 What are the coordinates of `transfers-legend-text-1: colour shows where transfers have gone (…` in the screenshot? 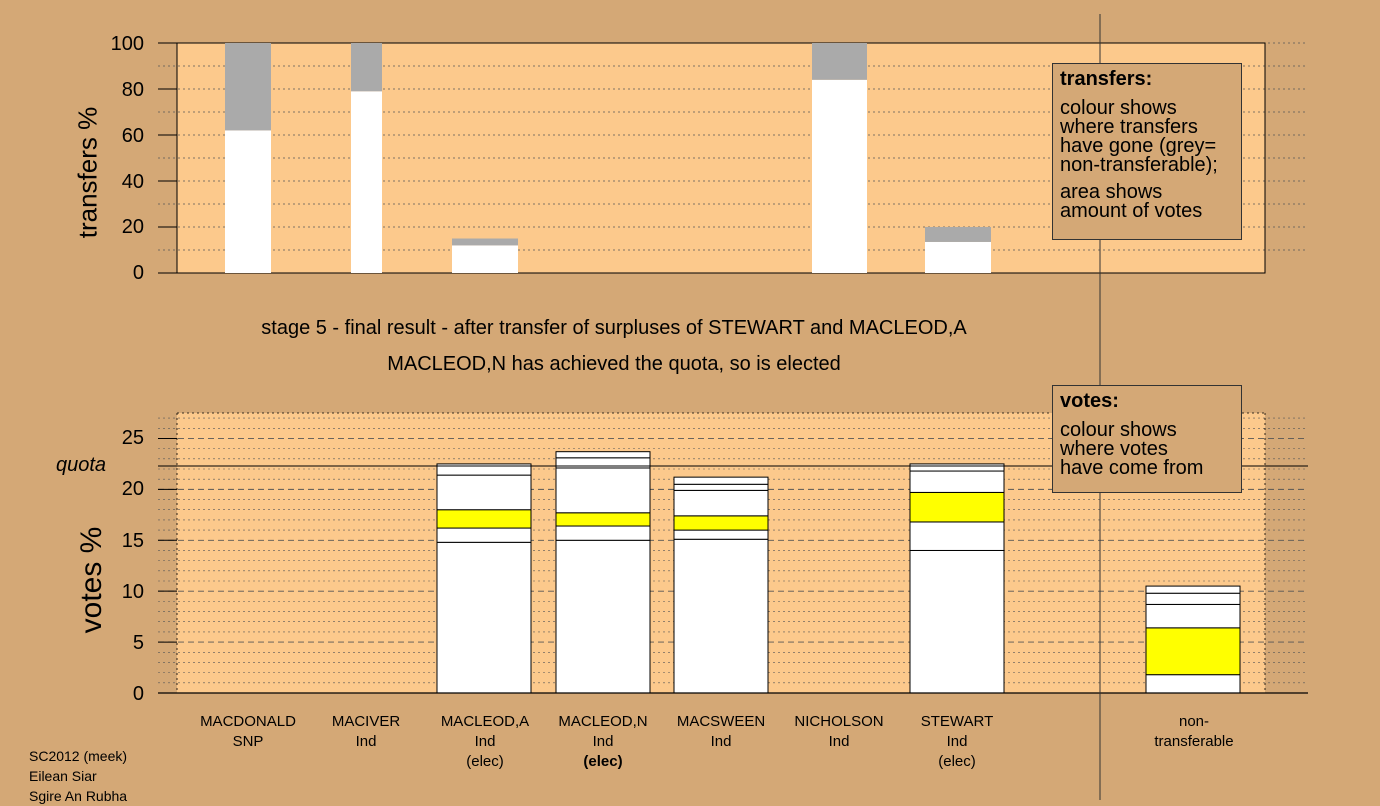 It's located at (1147, 136).